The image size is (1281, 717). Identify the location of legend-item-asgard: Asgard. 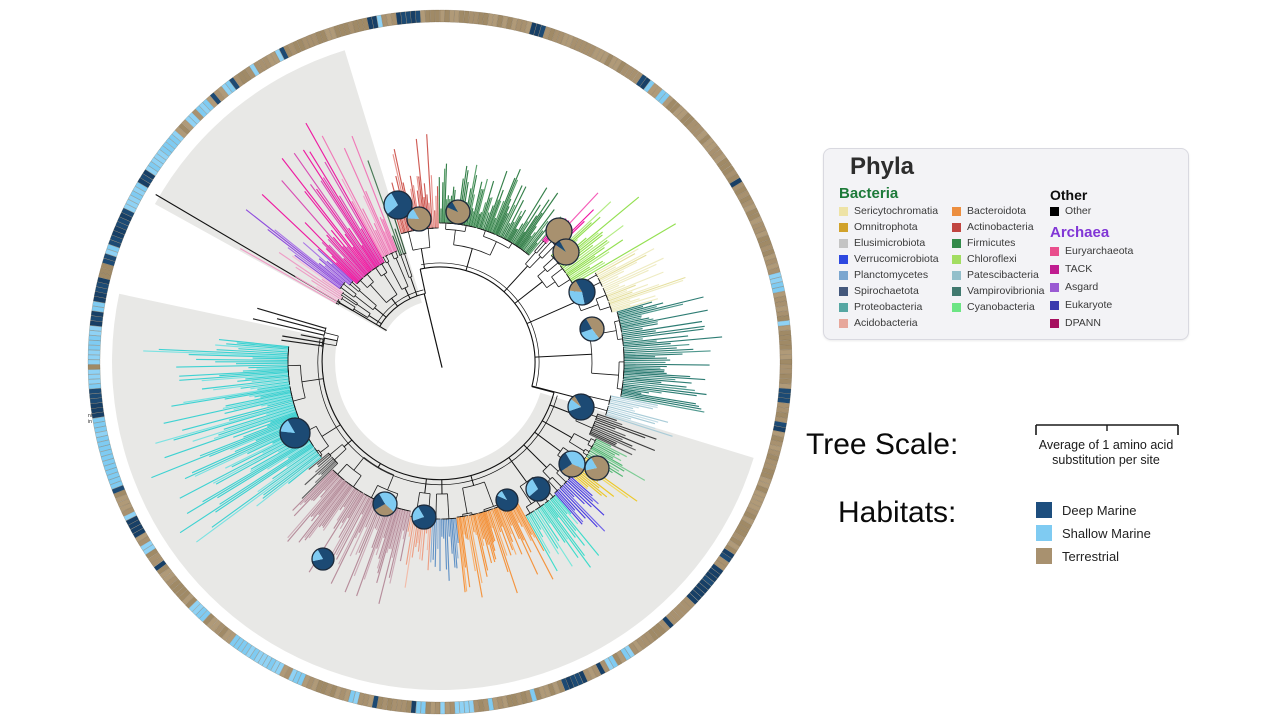
(1074, 287).